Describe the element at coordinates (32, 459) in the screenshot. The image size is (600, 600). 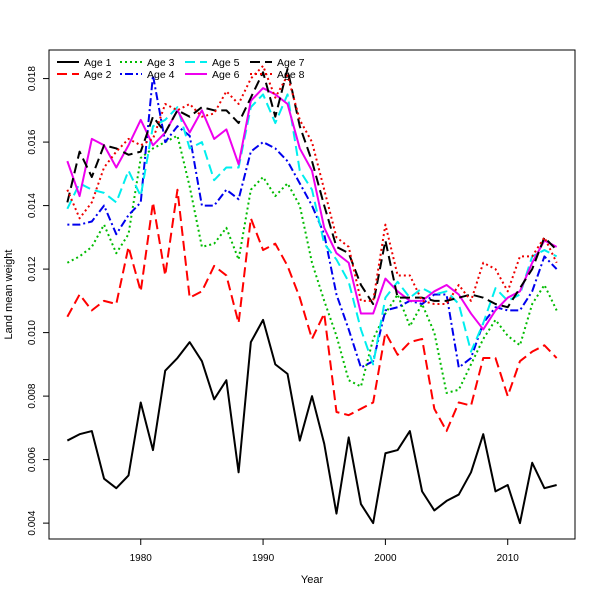
I see `y-tick-label: 0.006` at that location.